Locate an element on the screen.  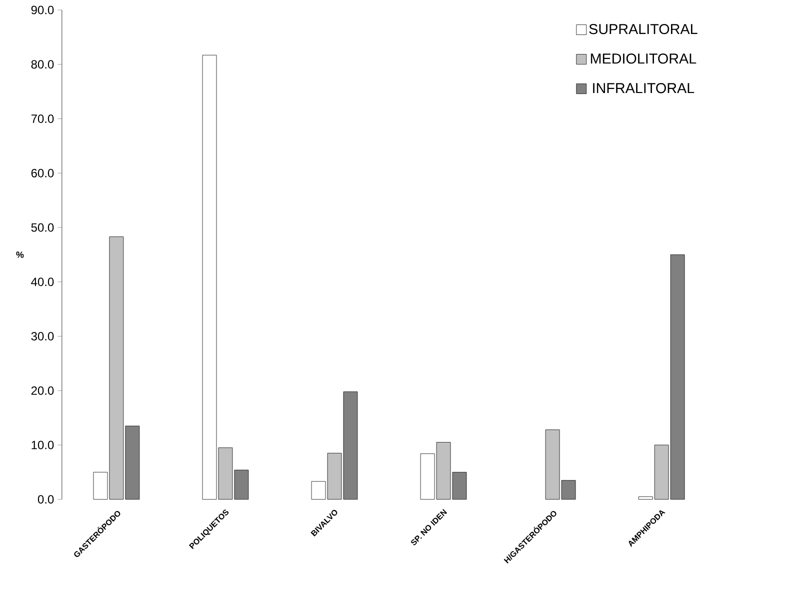
y-tick-label: 50.0 is located at coordinates (42, 227).